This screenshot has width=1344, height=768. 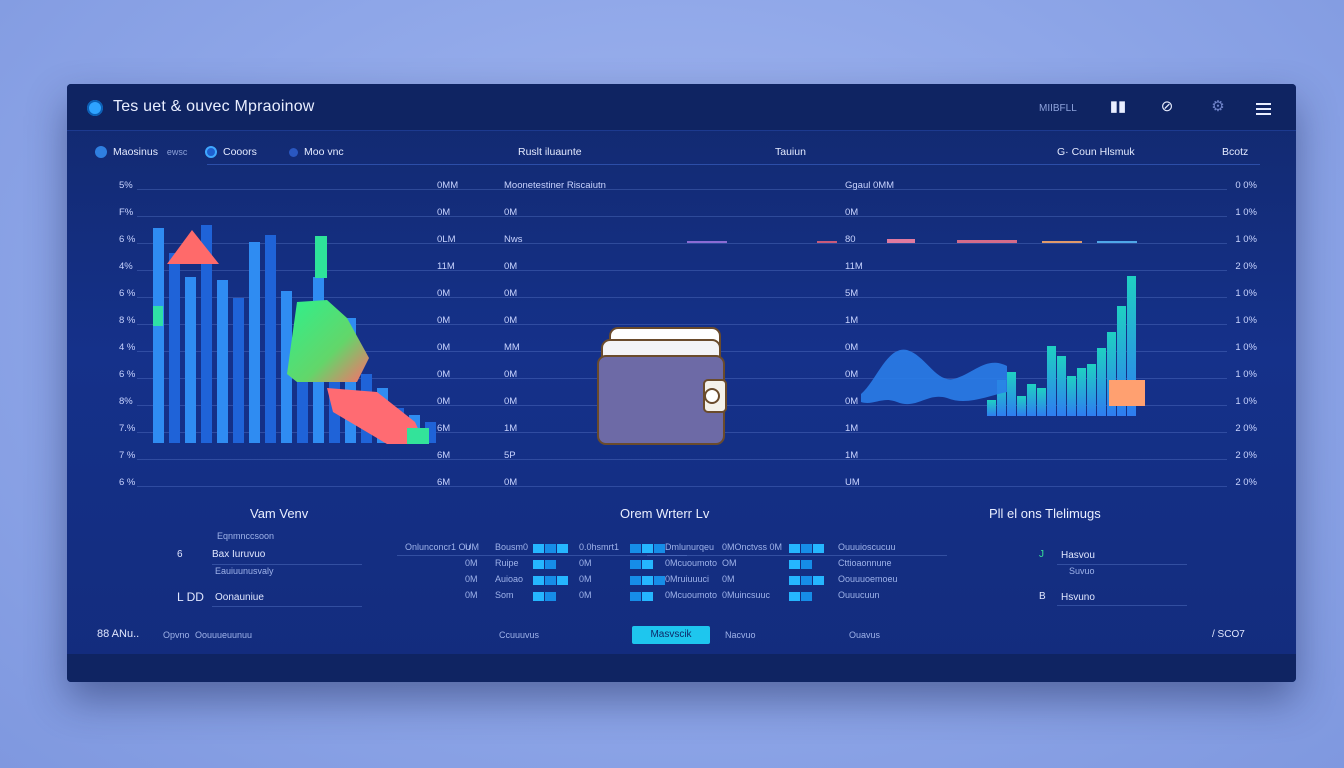 What do you see at coordinates (740, 635) in the screenshot?
I see `footer-mid-small2: Nacvuo` at bounding box center [740, 635].